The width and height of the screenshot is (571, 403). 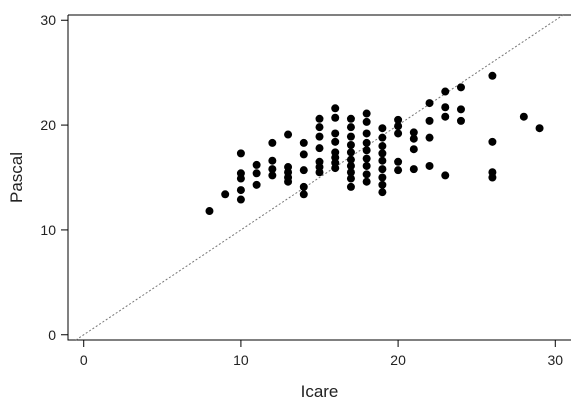 I want to click on y-tick-label: 10, so click(x=48, y=230).